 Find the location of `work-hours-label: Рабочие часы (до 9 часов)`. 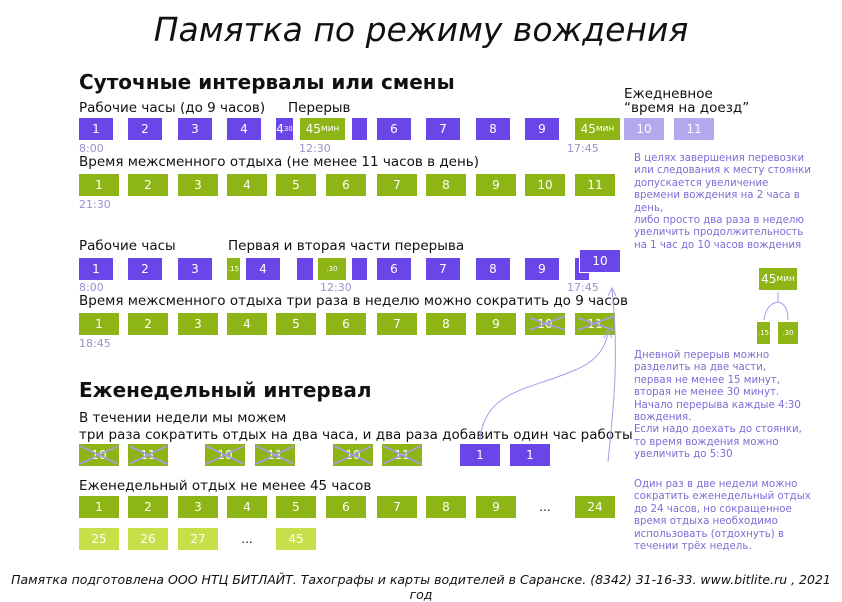

work-hours-label: Рабочие часы (до 9 часов) is located at coordinates (172, 108).